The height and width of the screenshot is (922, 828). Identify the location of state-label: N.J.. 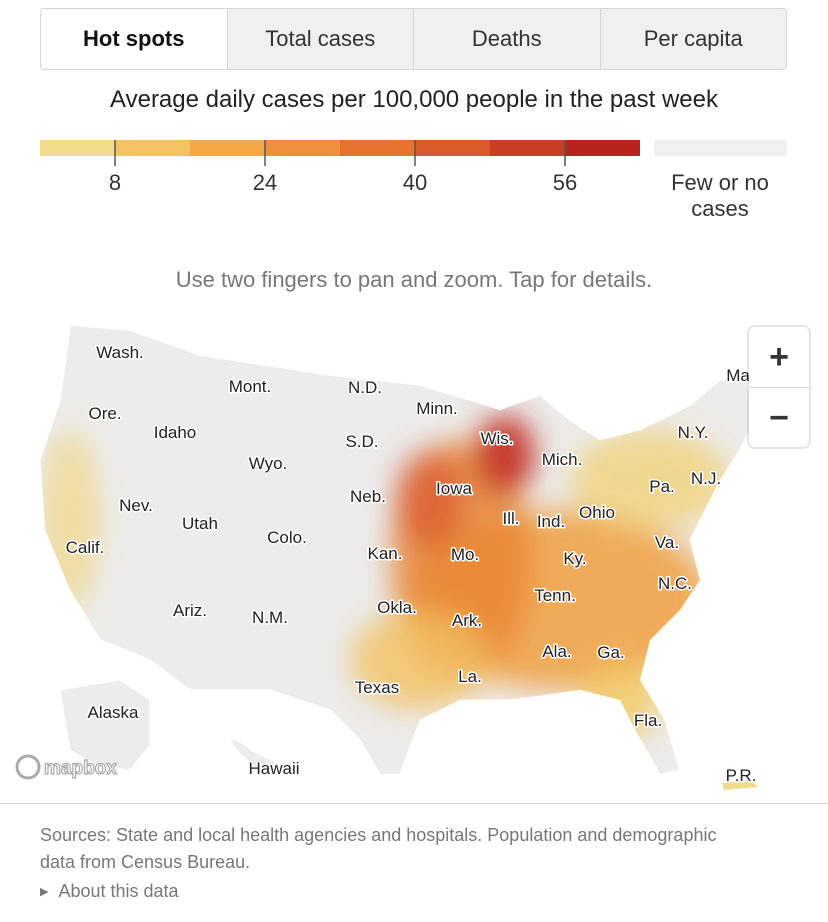
(706, 478).